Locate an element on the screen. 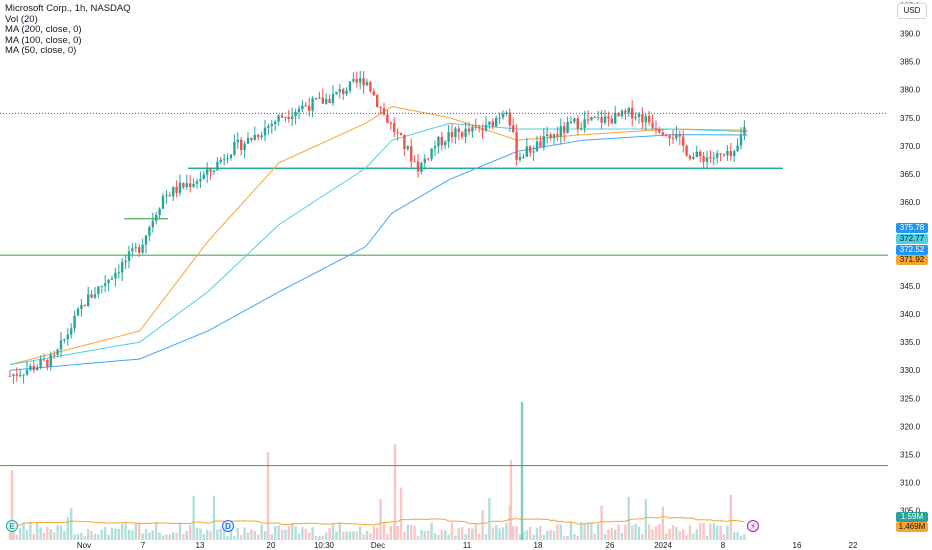 This screenshot has height=550, width=932. price-axis-bg is located at coordinates (910, 275).